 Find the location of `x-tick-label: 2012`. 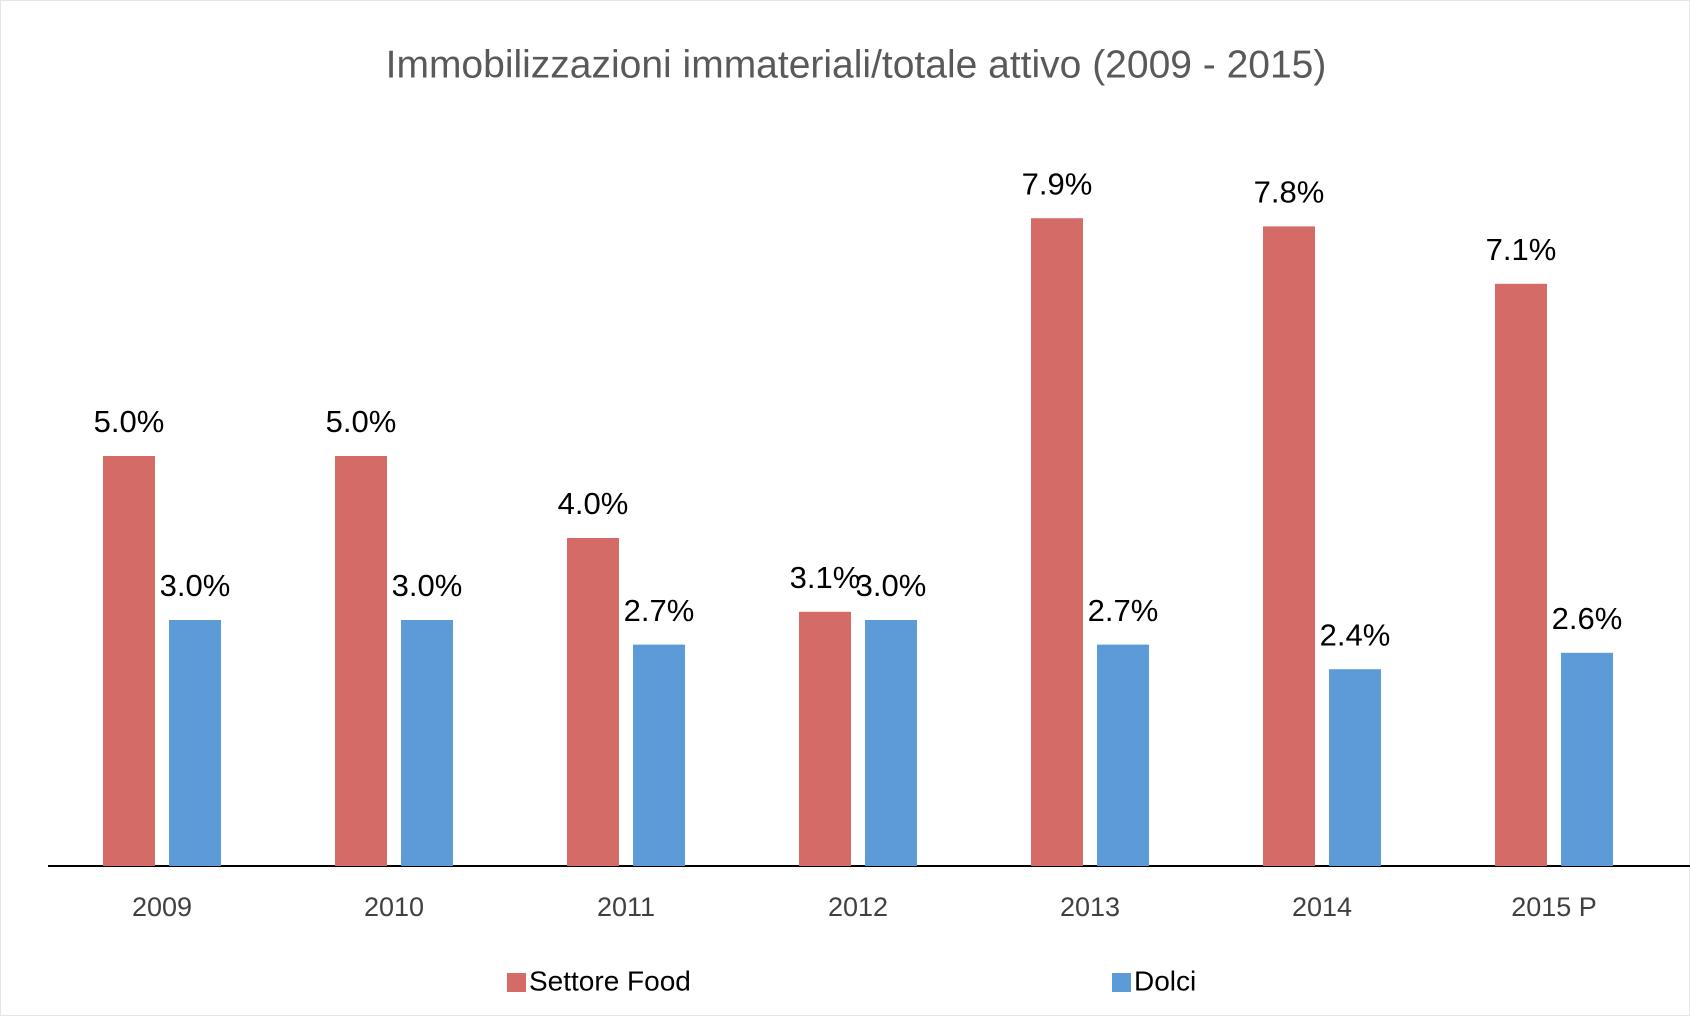

x-tick-label: 2012 is located at coordinates (858, 907).